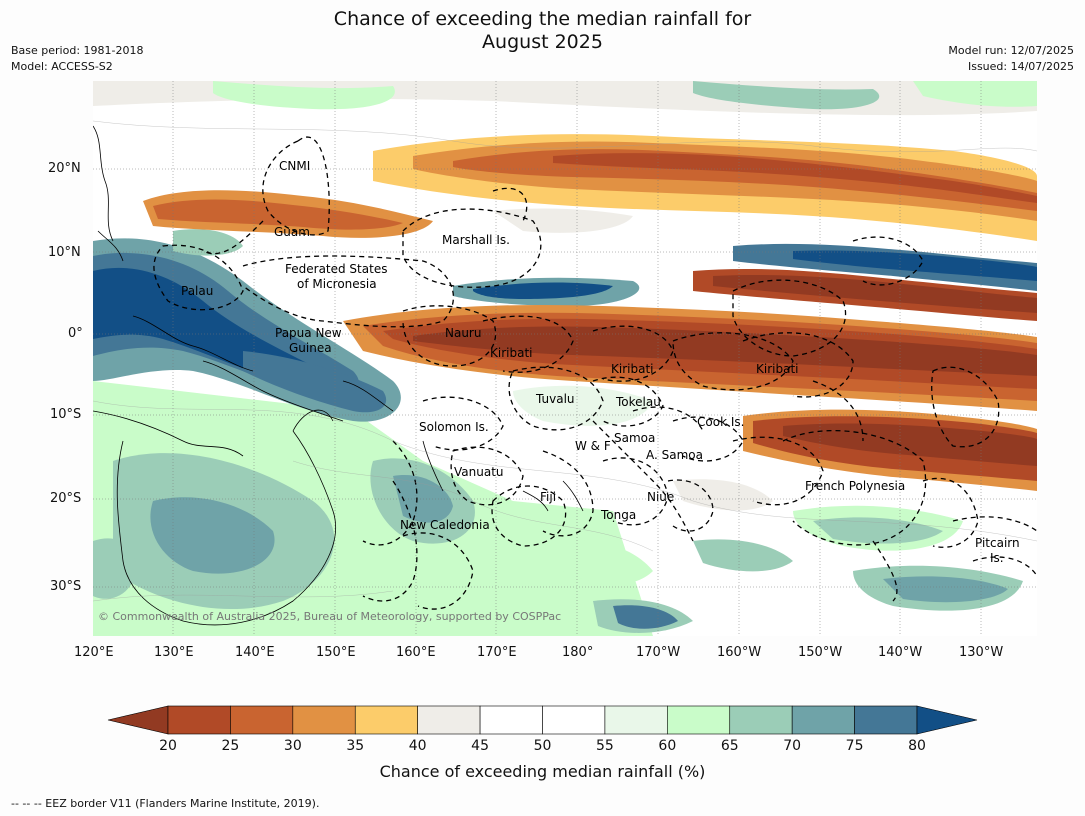 The height and width of the screenshot is (816, 1085). Describe the element at coordinates (855, 486) in the screenshot. I see `label-french-polynesia: French Polynesia` at that location.